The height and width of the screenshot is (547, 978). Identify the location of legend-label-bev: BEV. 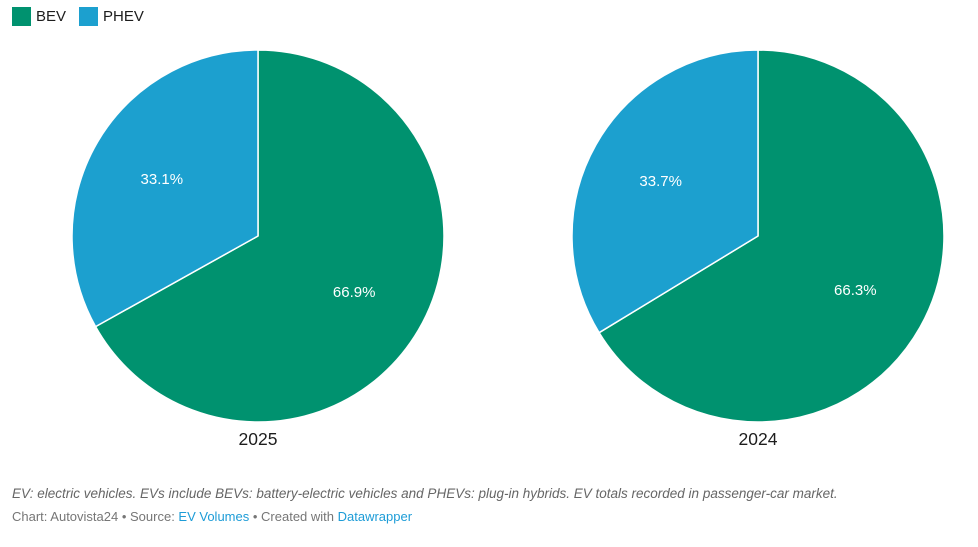
(51, 16).